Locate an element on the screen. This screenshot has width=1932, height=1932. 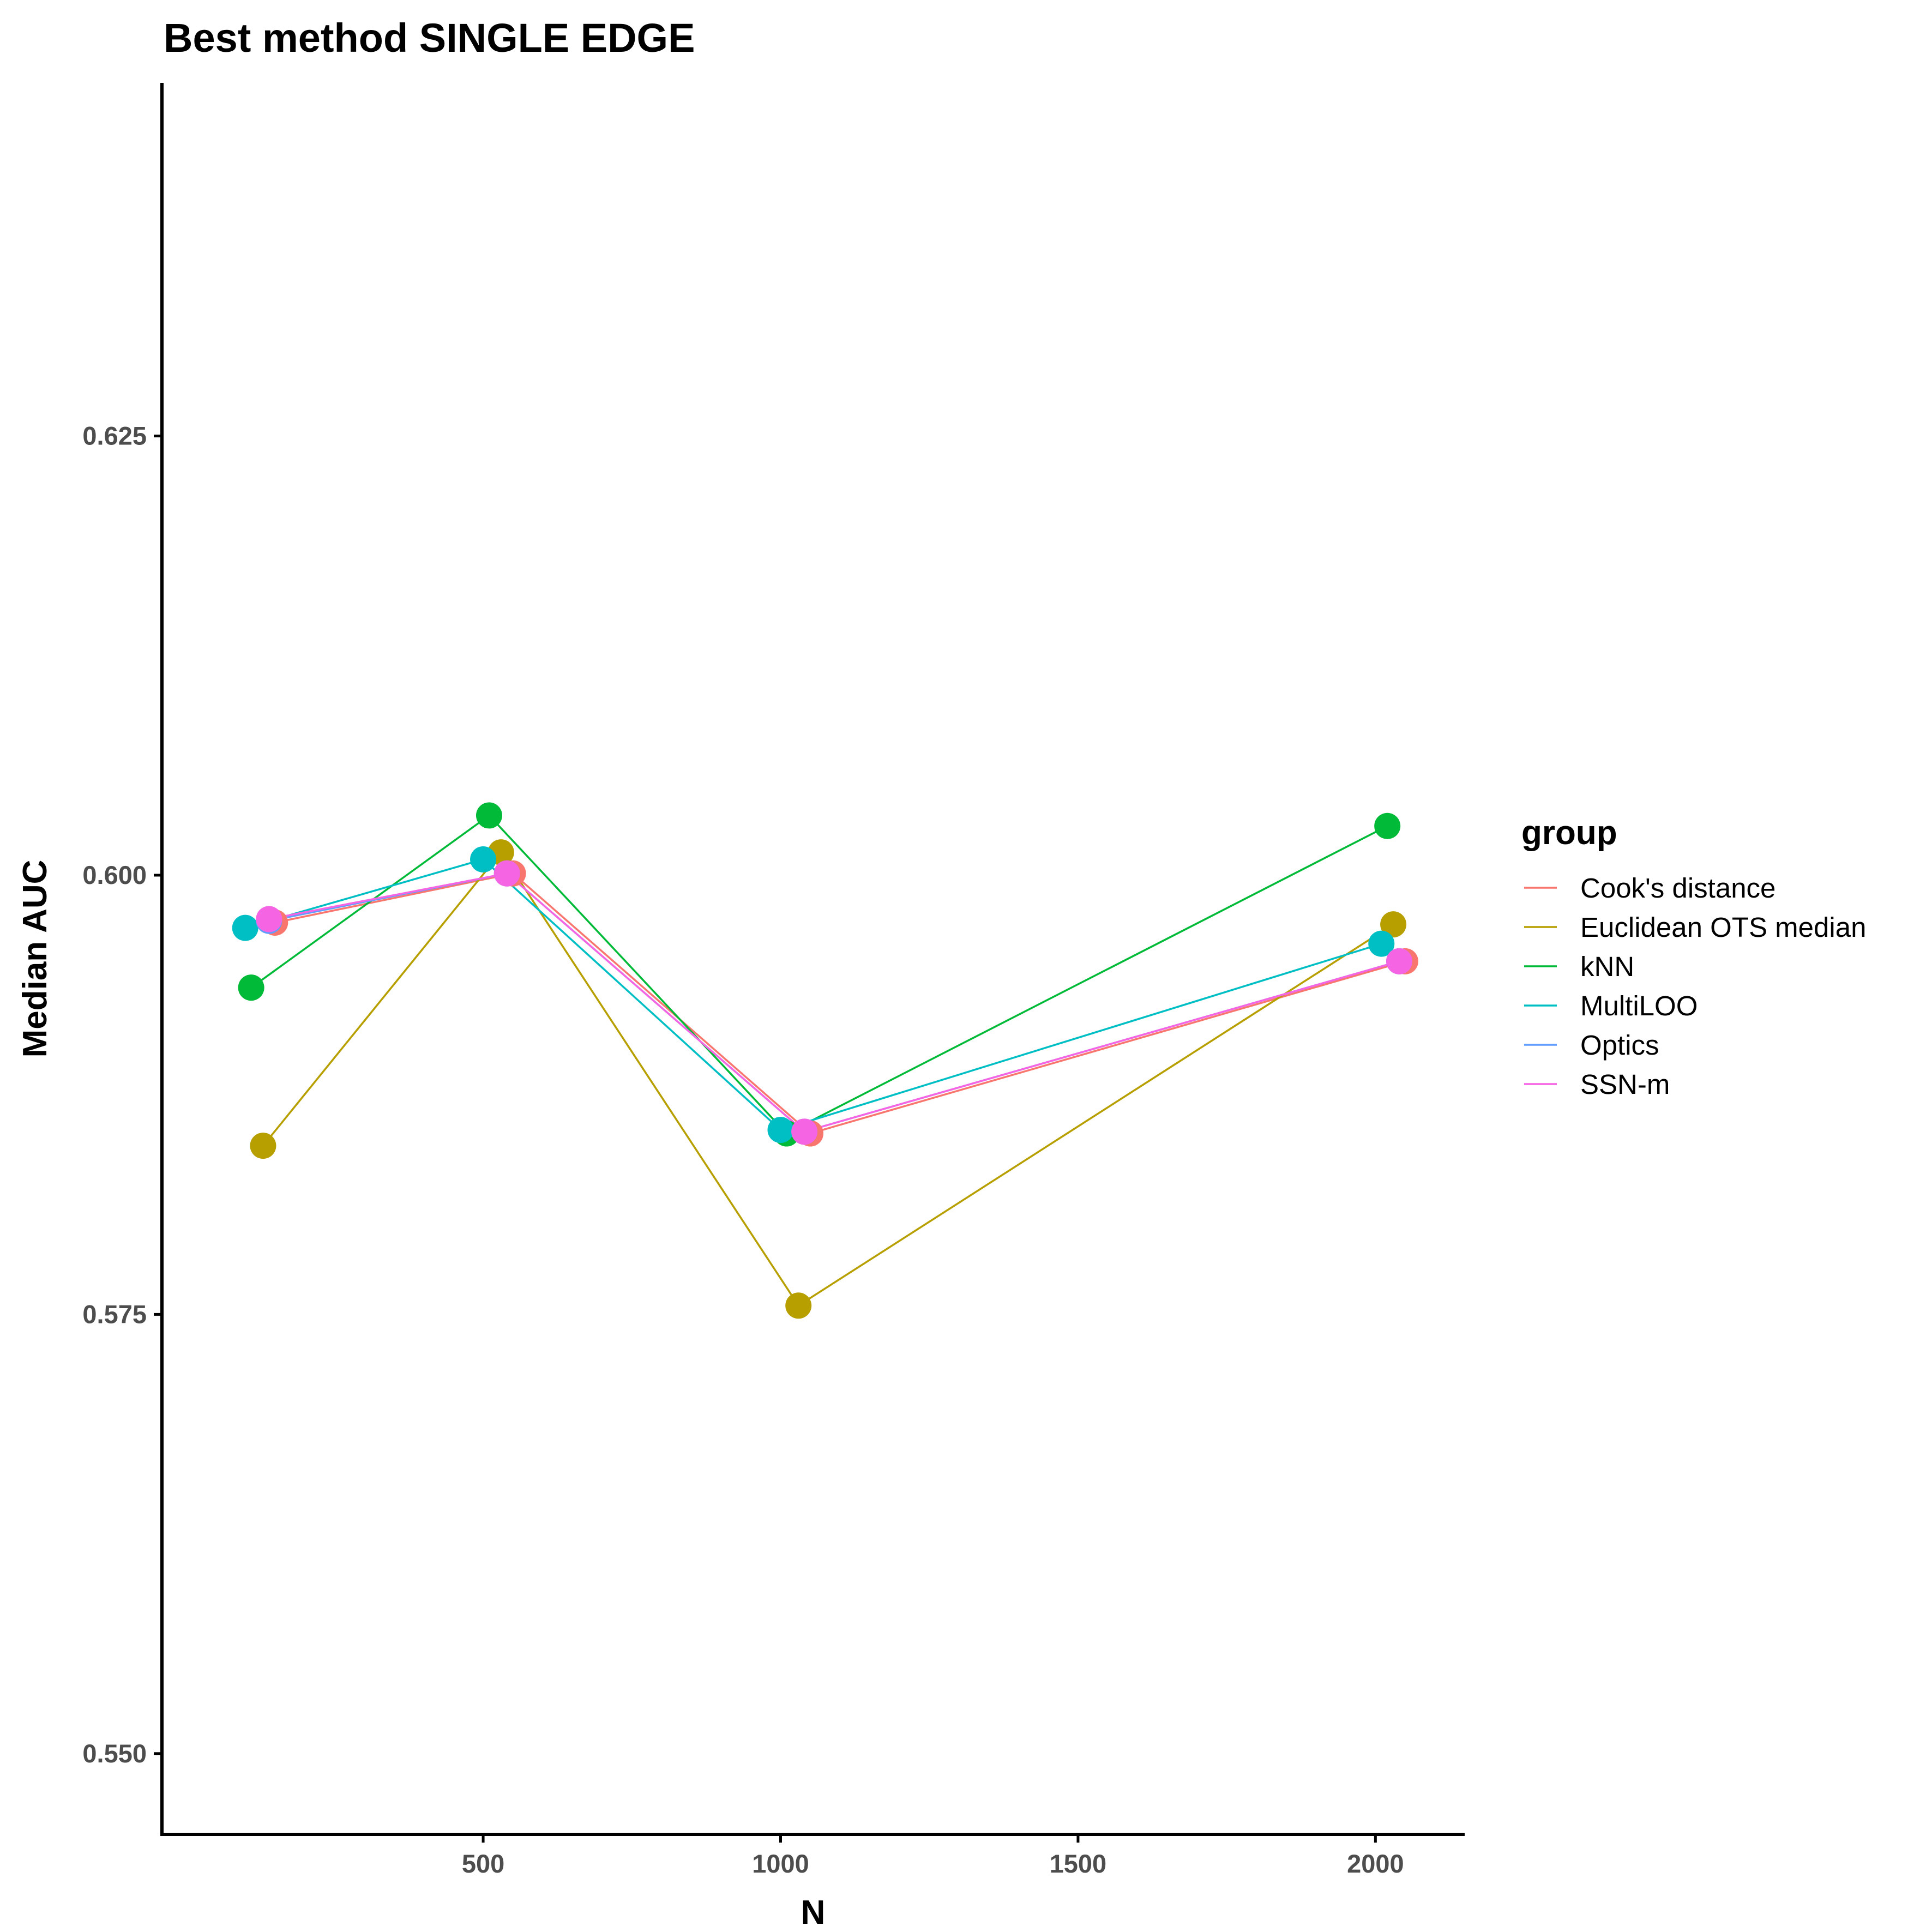
series-line-euclidean-ots-median is located at coordinates (828, 1079).